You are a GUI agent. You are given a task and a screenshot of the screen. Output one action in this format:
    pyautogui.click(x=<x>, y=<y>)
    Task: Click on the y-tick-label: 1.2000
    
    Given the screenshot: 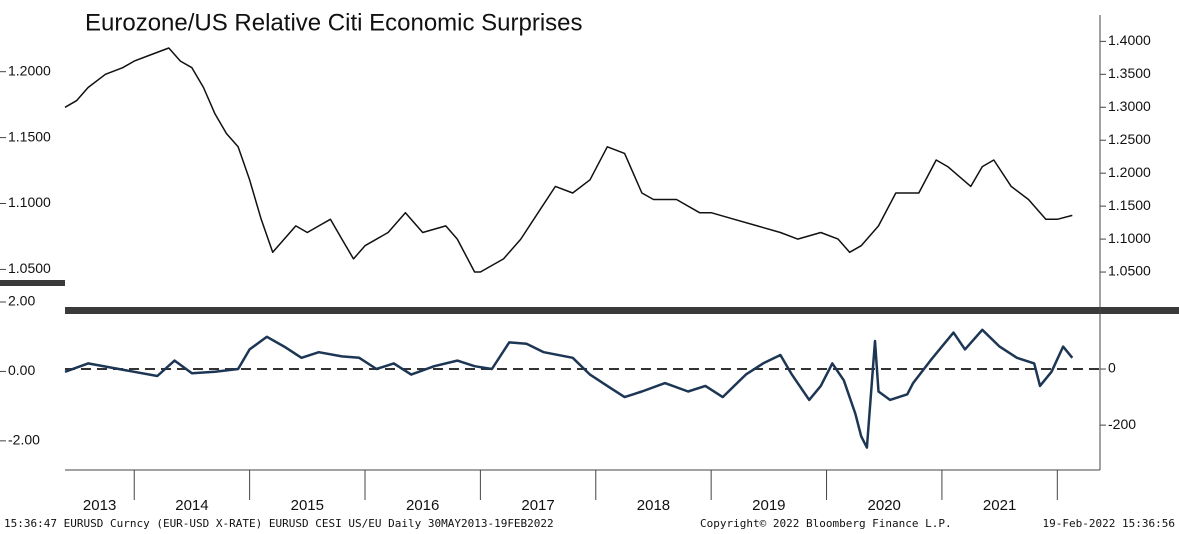 What is the action you would take?
    pyautogui.click(x=29, y=70)
    